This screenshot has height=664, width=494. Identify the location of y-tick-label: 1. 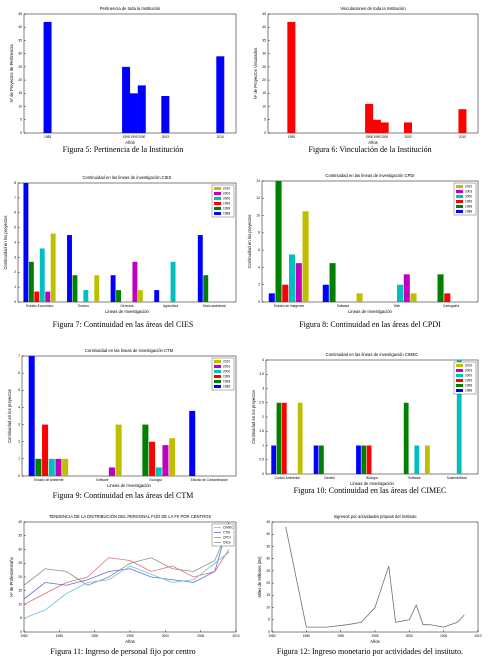
(19, 459).